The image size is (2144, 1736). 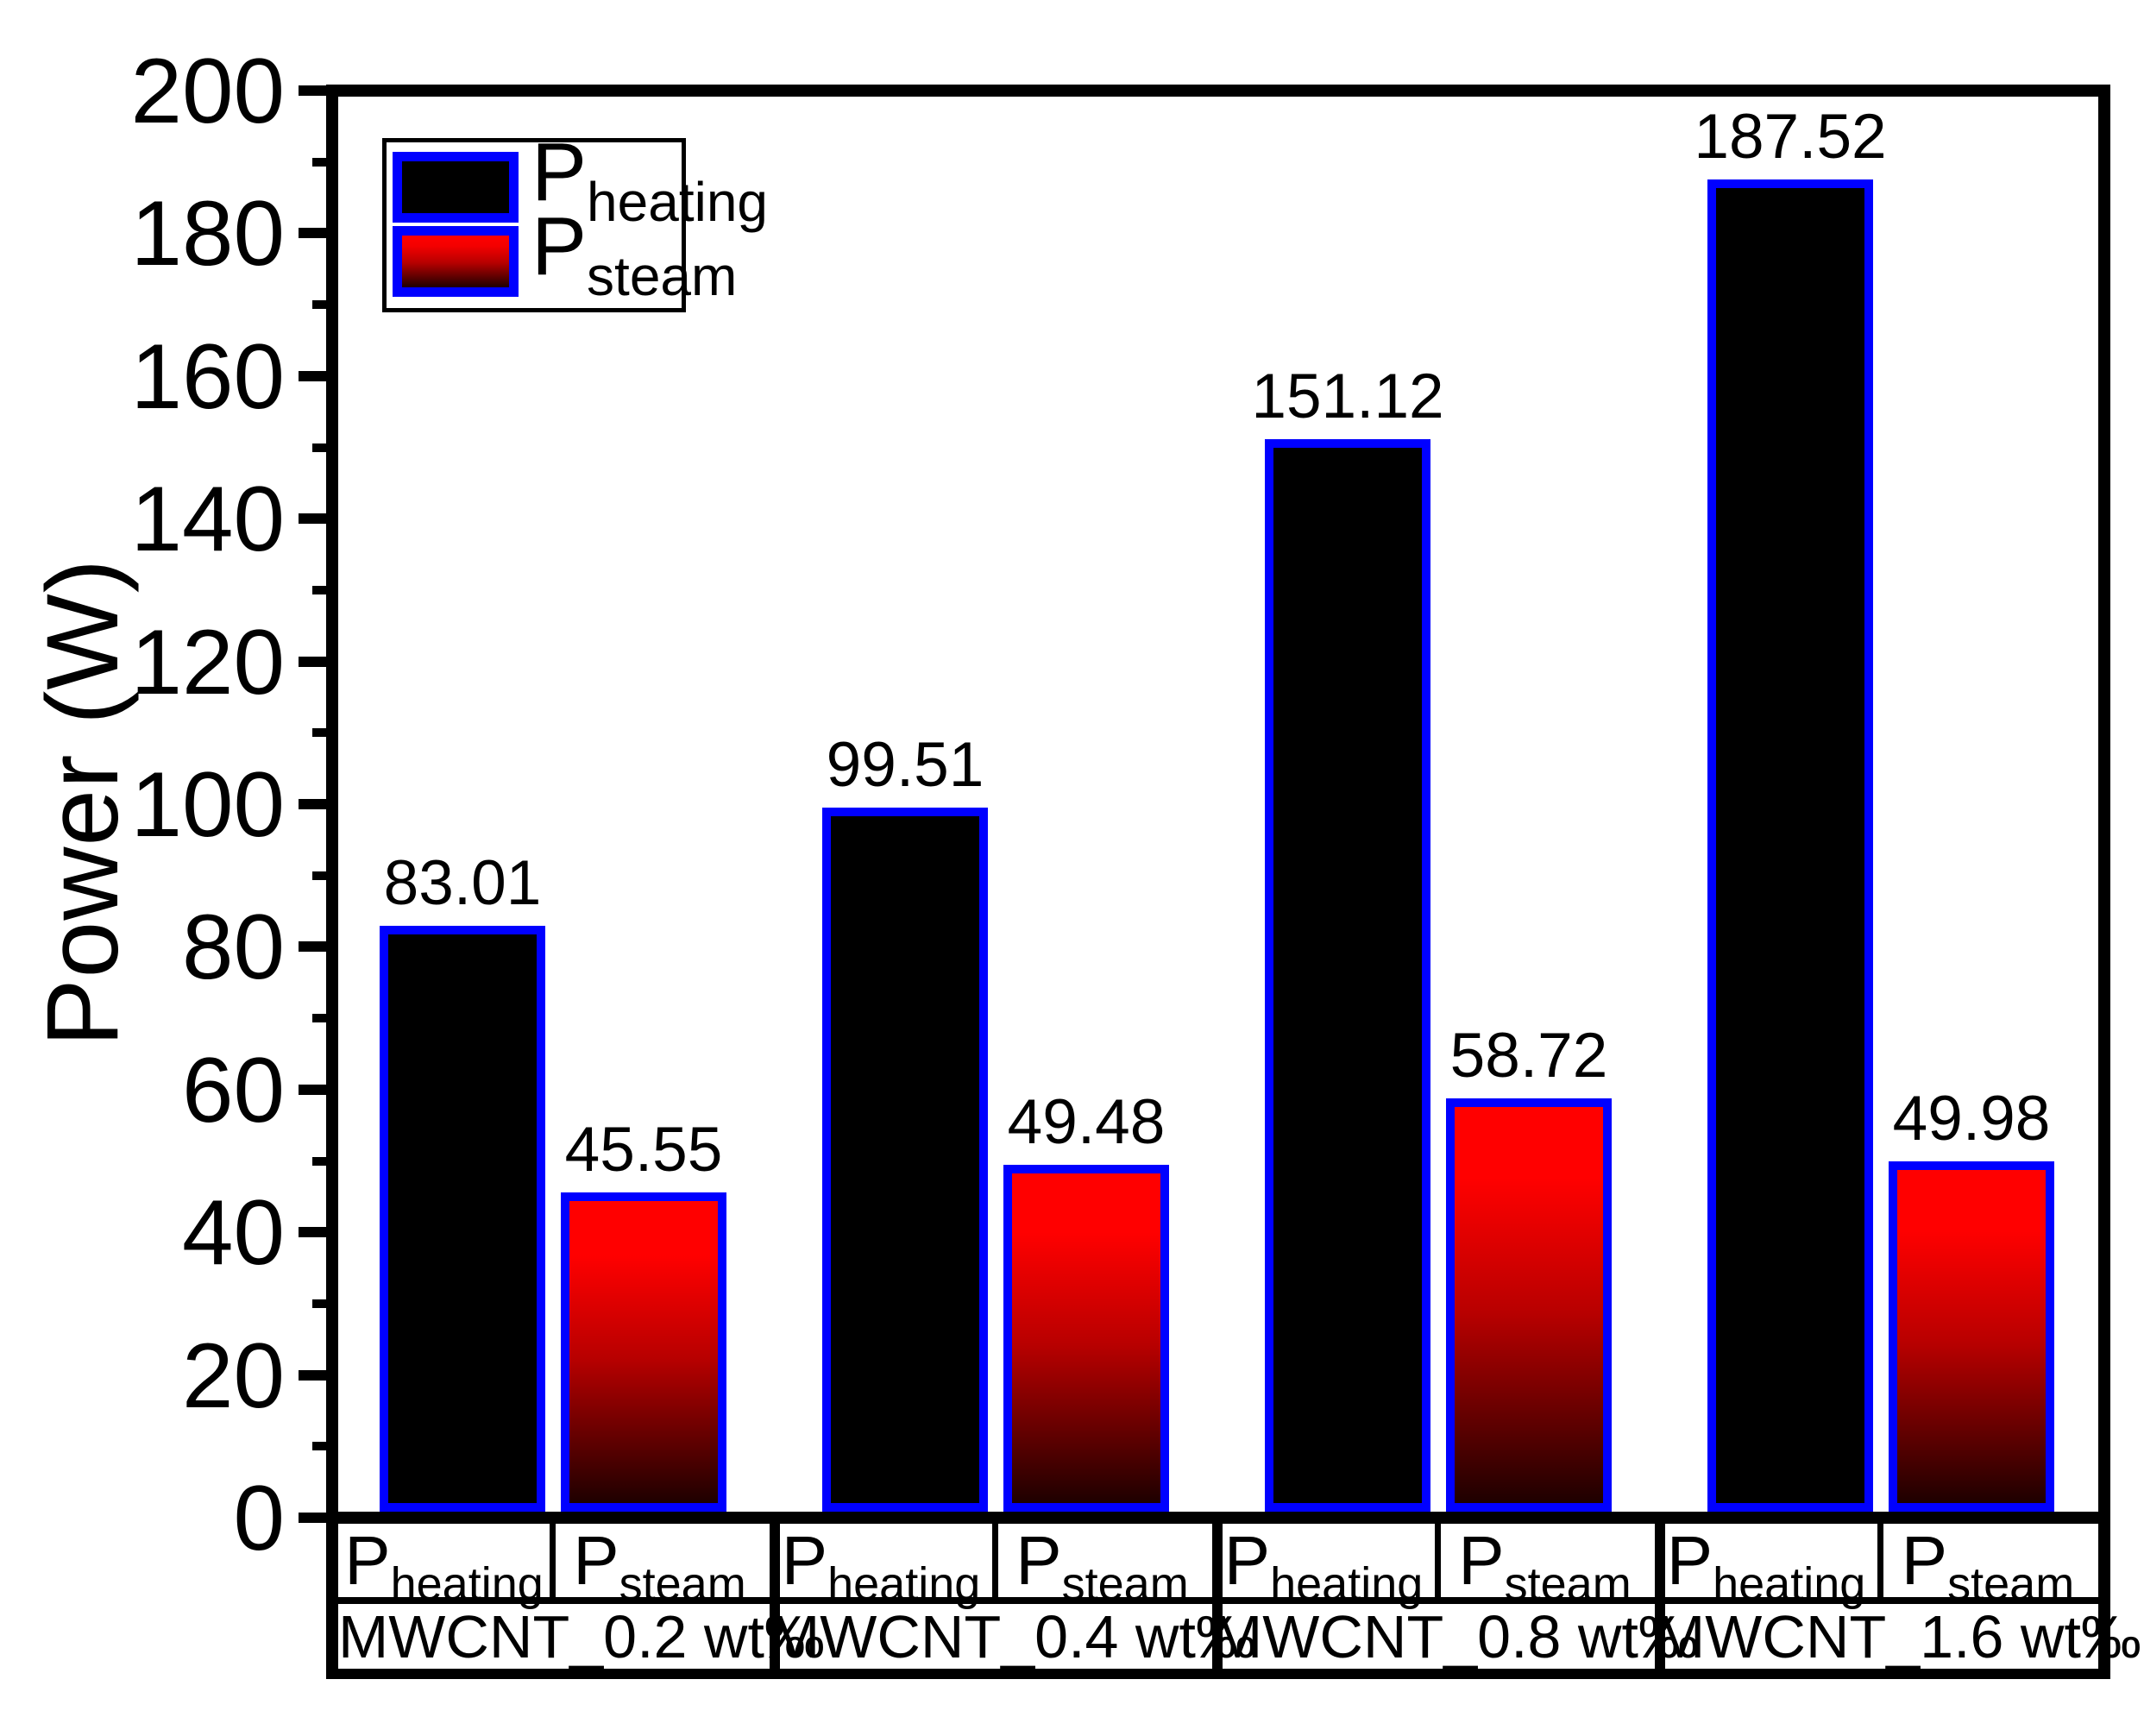 What do you see at coordinates (1086, 1122) in the screenshot?
I see `bar-value-label: 49.48` at bounding box center [1086, 1122].